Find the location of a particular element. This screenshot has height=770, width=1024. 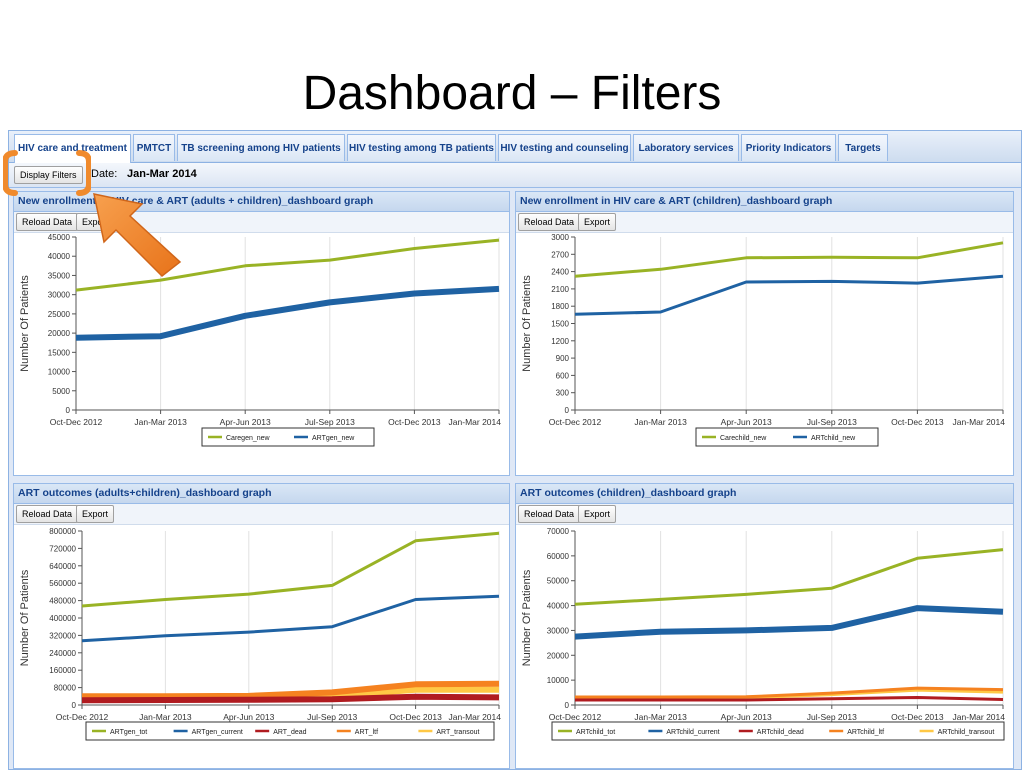

legend-label: ARTchild_transout is located at coordinates (966, 732).